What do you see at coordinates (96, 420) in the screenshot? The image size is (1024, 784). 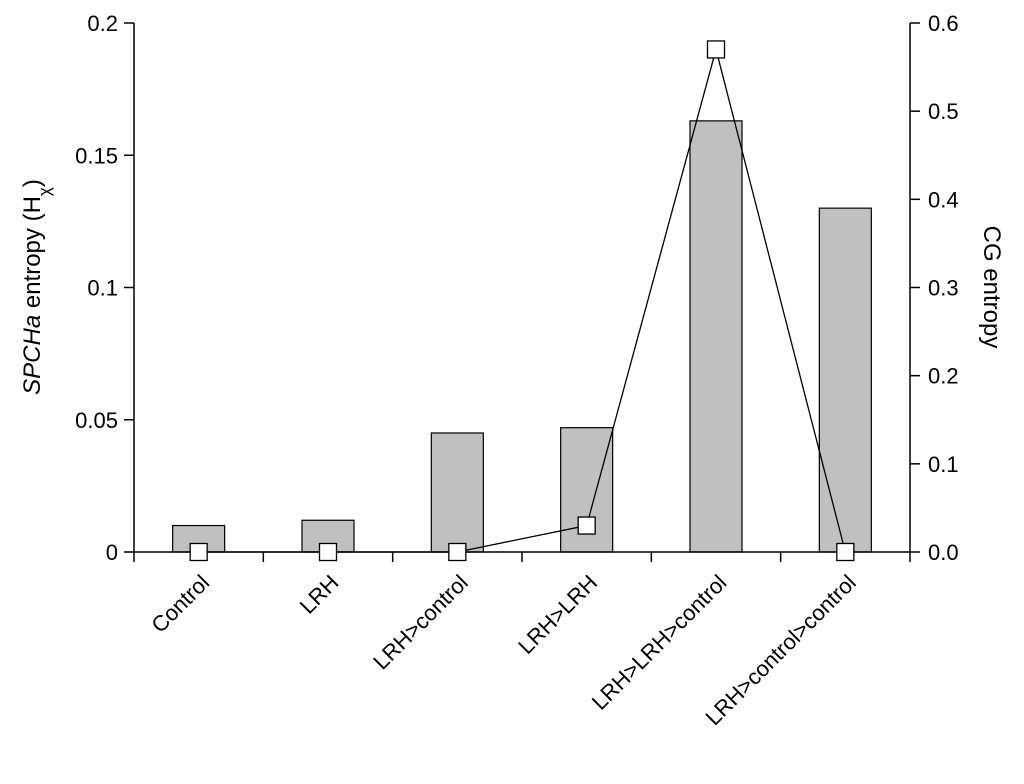 I see `left-tick-label-1: 0.05` at bounding box center [96, 420].